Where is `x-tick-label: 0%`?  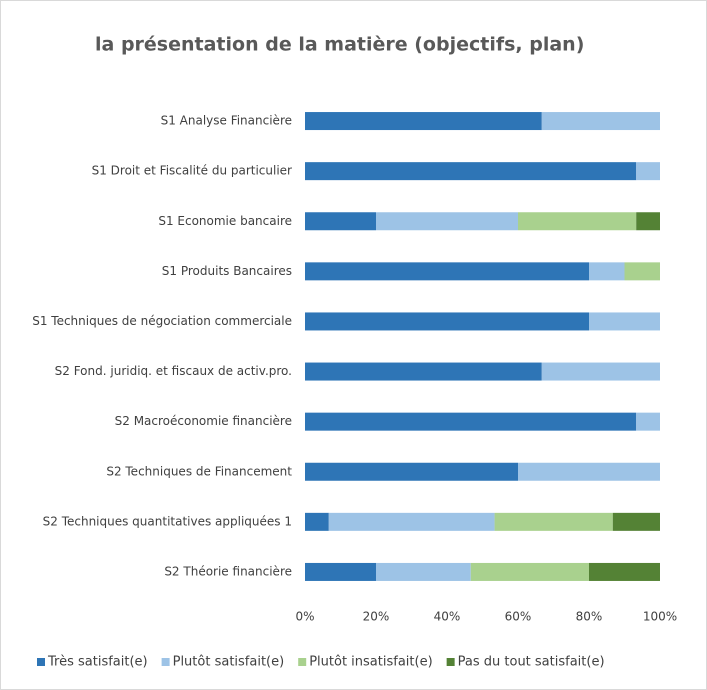 x-tick-label: 0% is located at coordinates (304, 617).